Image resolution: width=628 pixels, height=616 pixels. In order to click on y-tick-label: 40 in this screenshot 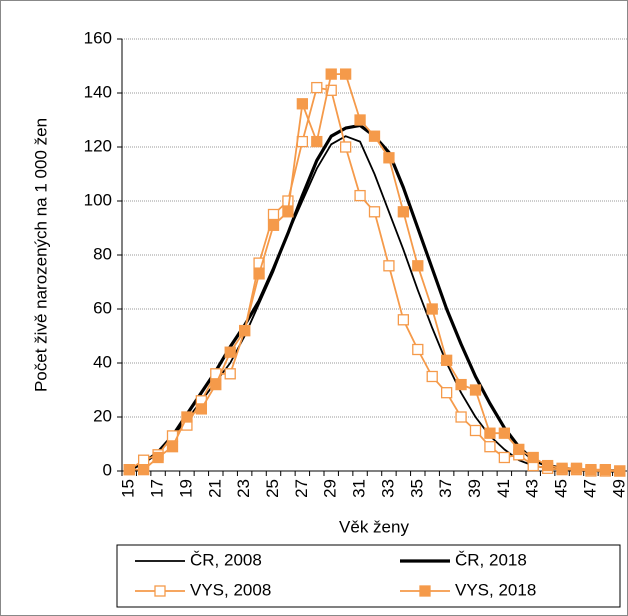, I will do `click(102, 361)`.